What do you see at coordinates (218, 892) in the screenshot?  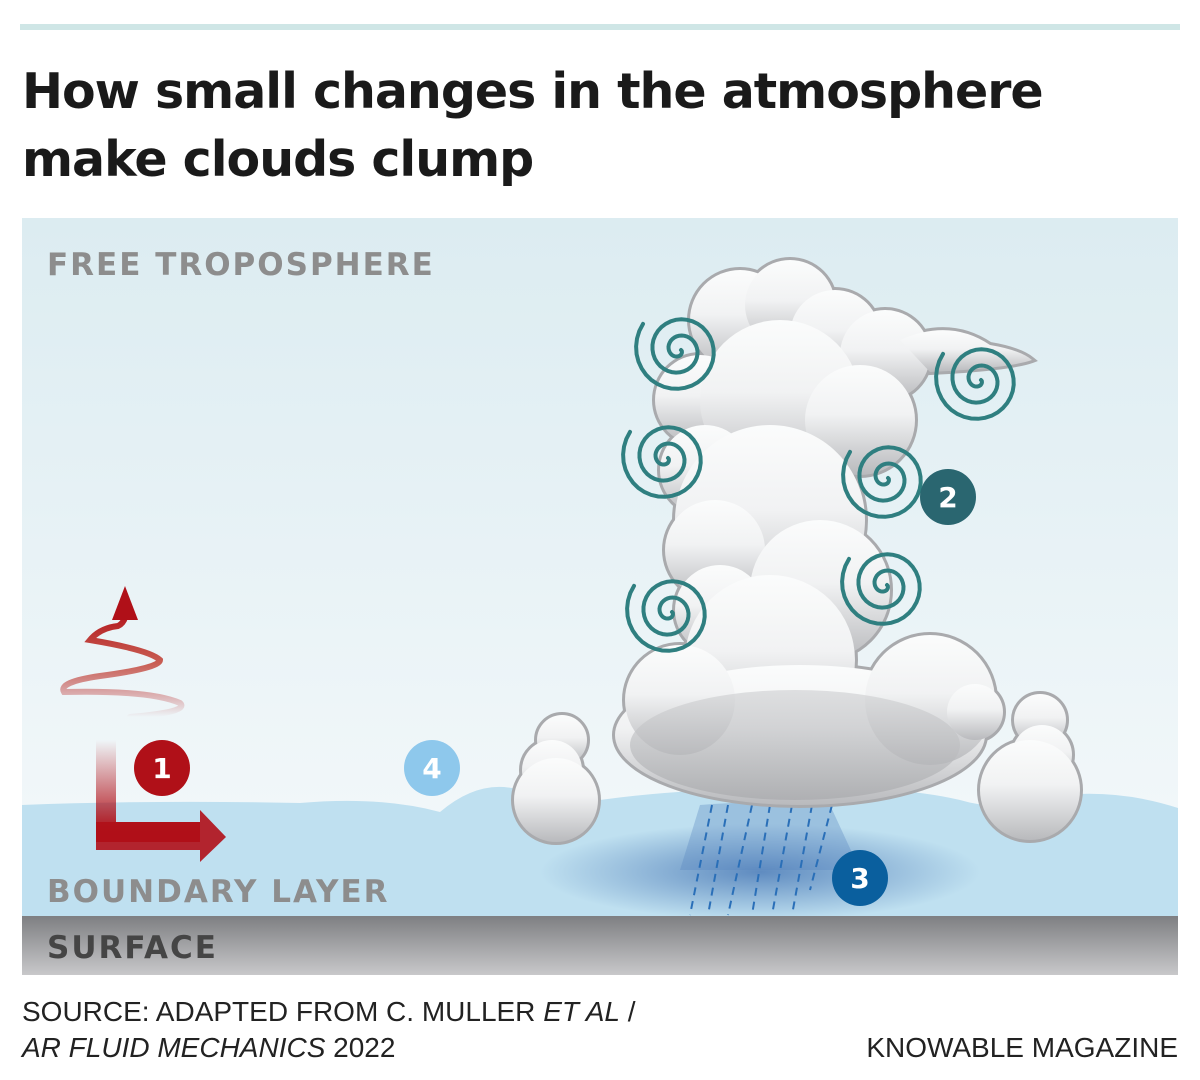 I see `boundary-layer-label: BOUNDARY LAYER` at bounding box center [218, 892].